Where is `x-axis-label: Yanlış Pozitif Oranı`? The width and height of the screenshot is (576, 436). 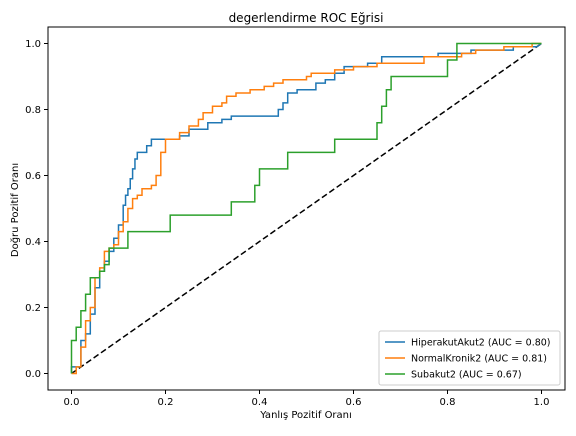 x-axis-label: Yanlış Pozitif Oranı is located at coordinates (305, 415).